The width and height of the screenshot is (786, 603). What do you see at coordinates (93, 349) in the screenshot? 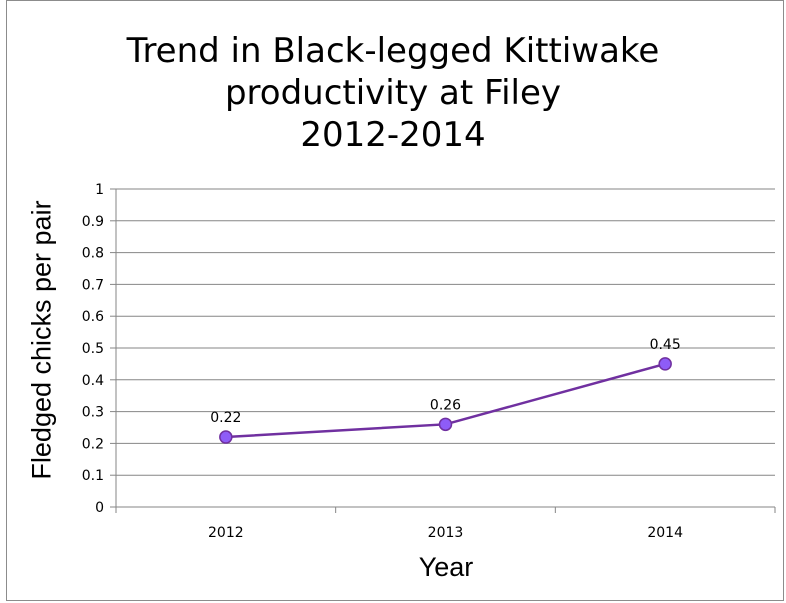
I see `y-tick-label: 0.5` at bounding box center [93, 349].